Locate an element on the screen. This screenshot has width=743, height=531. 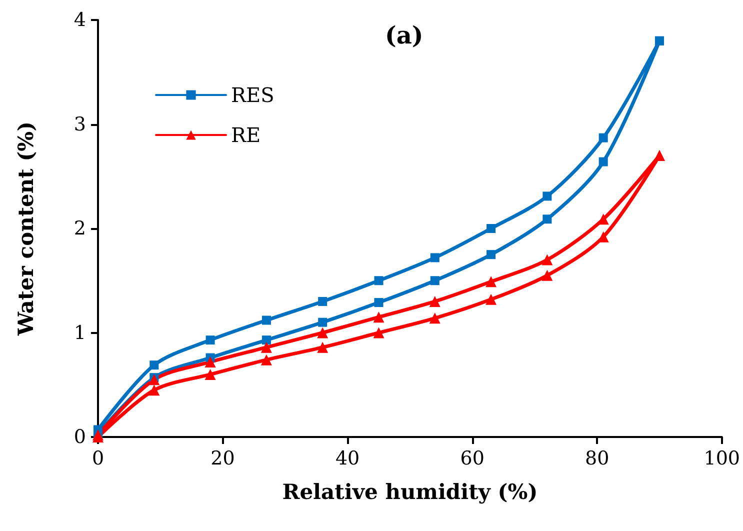
y-tick-label: 0 is located at coordinates (80, 437).